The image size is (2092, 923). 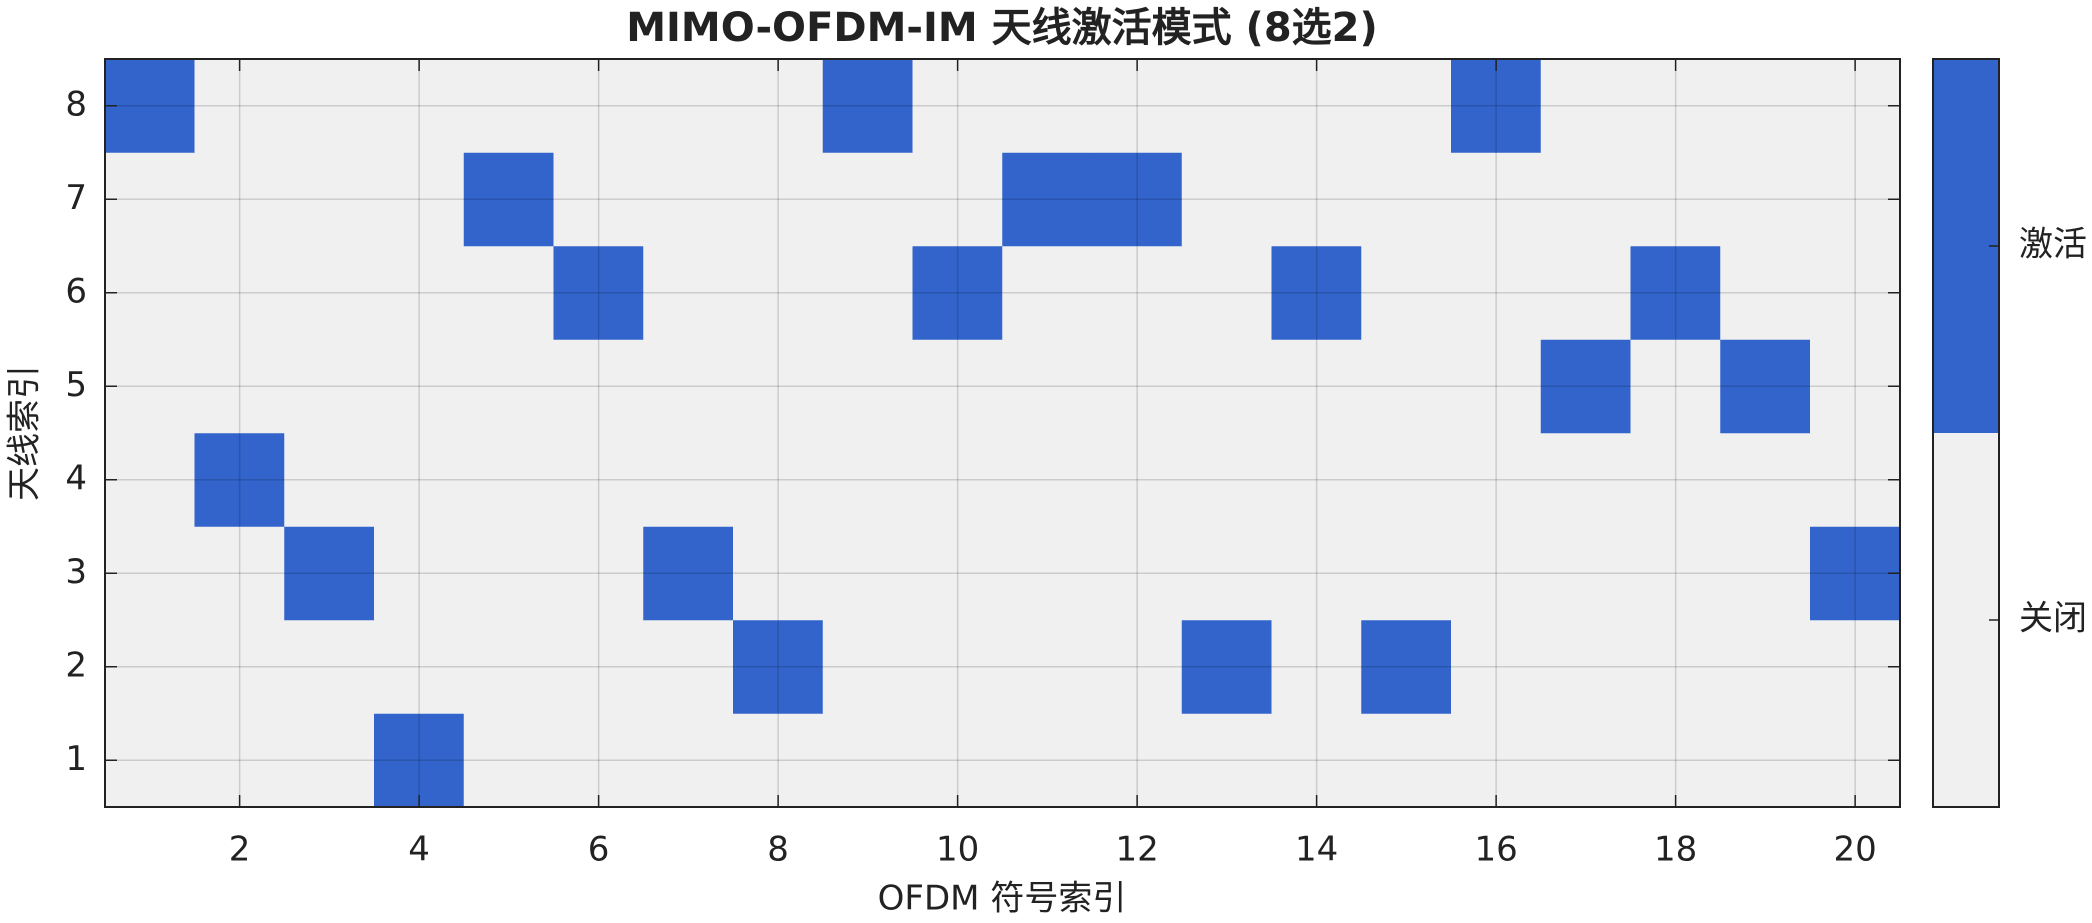 What do you see at coordinates (778, 850) in the screenshot?
I see `x-tick-label: 8` at bounding box center [778, 850].